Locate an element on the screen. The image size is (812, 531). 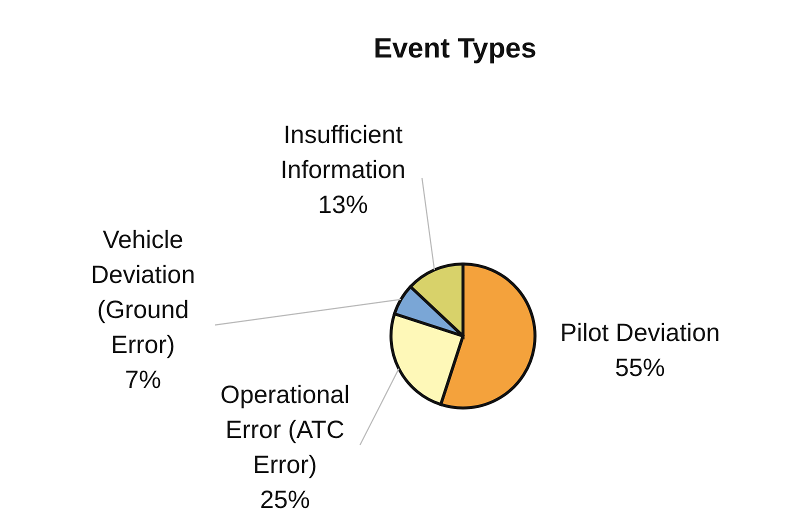
data-label: 55% is located at coordinates (640, 368).